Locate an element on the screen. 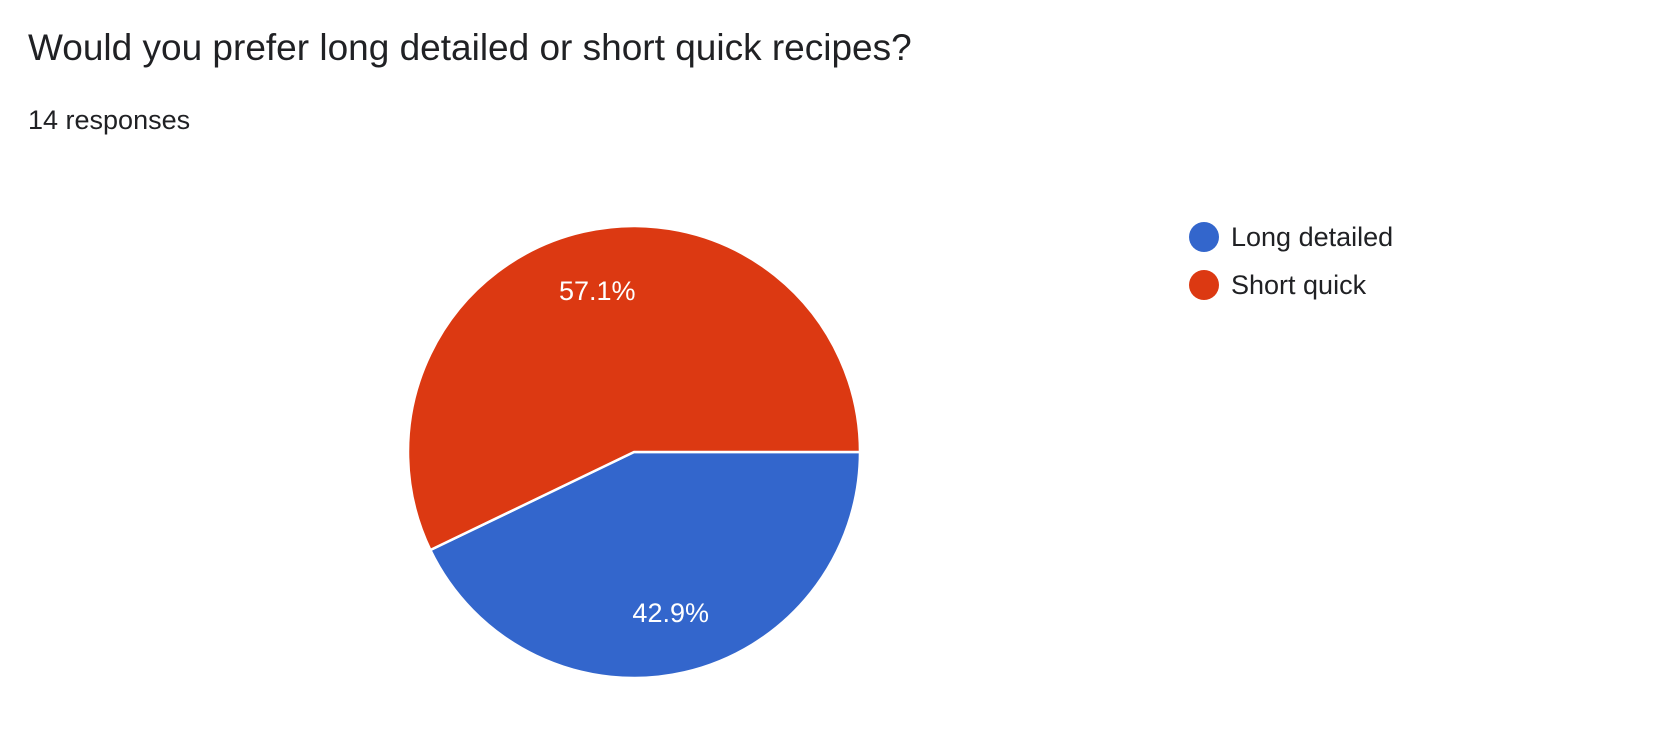  response-count: 14 responses is located at coordinates (109, 120).